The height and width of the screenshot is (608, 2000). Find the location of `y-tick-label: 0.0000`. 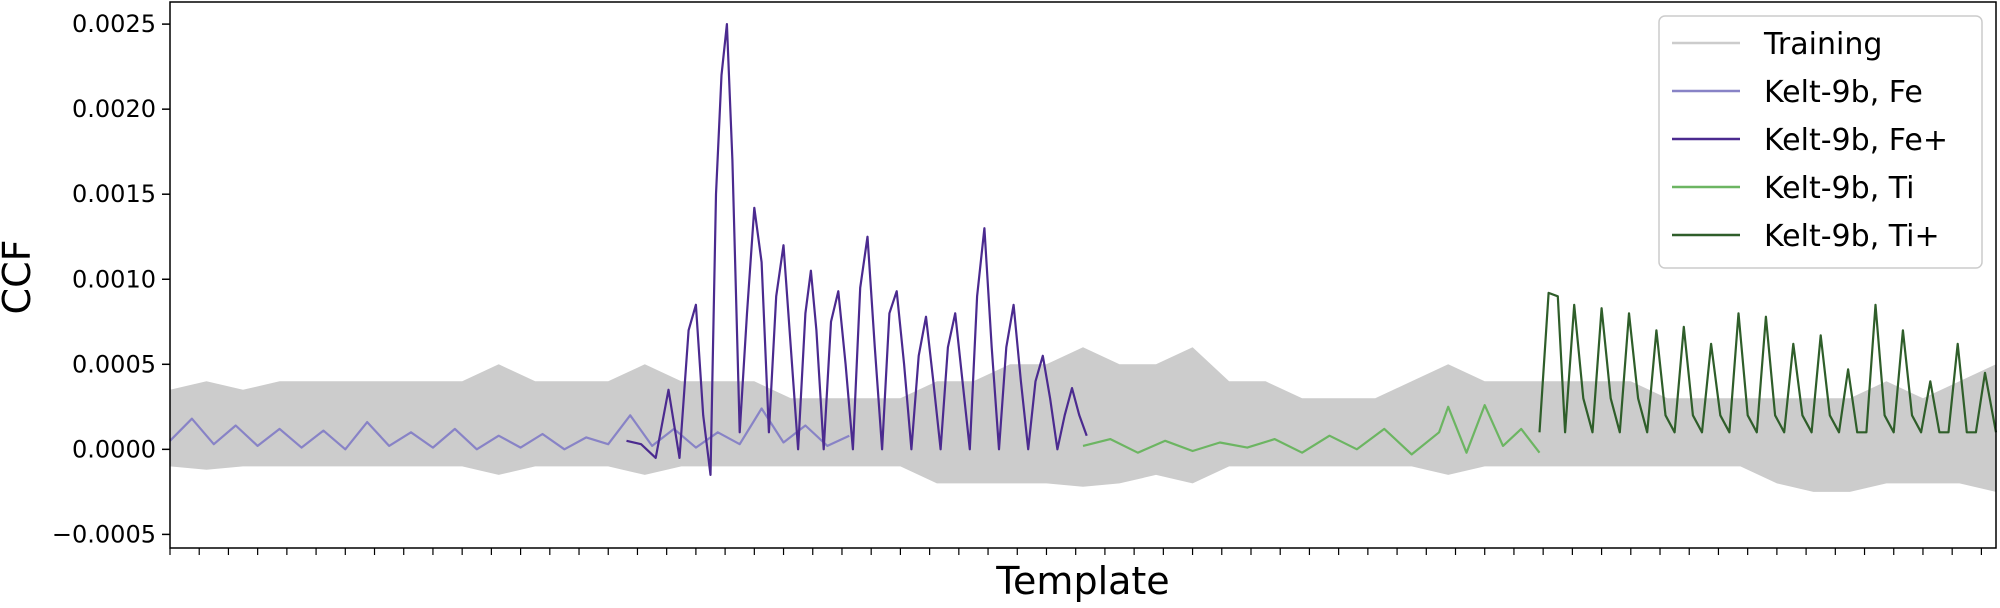

y-tick-label: 0.0000 is located at coordinates (114, 449).